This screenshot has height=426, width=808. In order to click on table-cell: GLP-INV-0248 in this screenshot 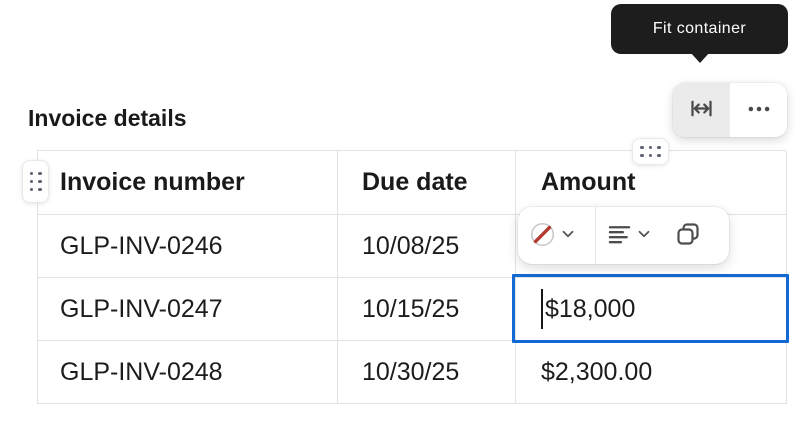, I will do `click(188, 372)`.